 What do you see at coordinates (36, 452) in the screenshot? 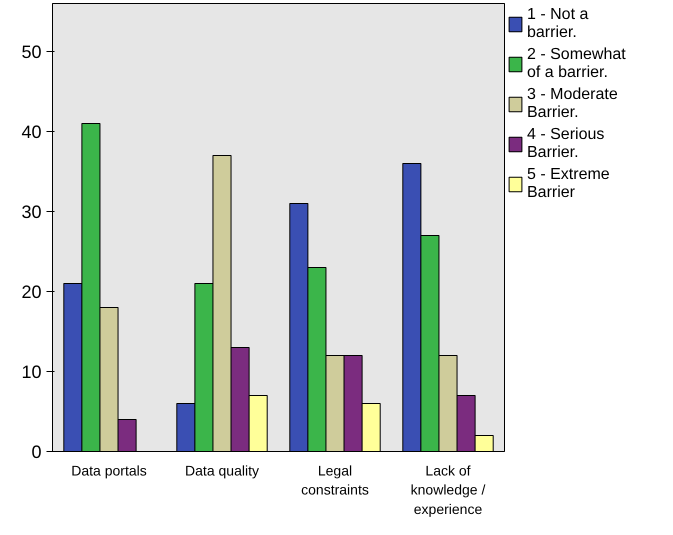
I see `y-tick-label: 0` at bounding box center [36, 452].